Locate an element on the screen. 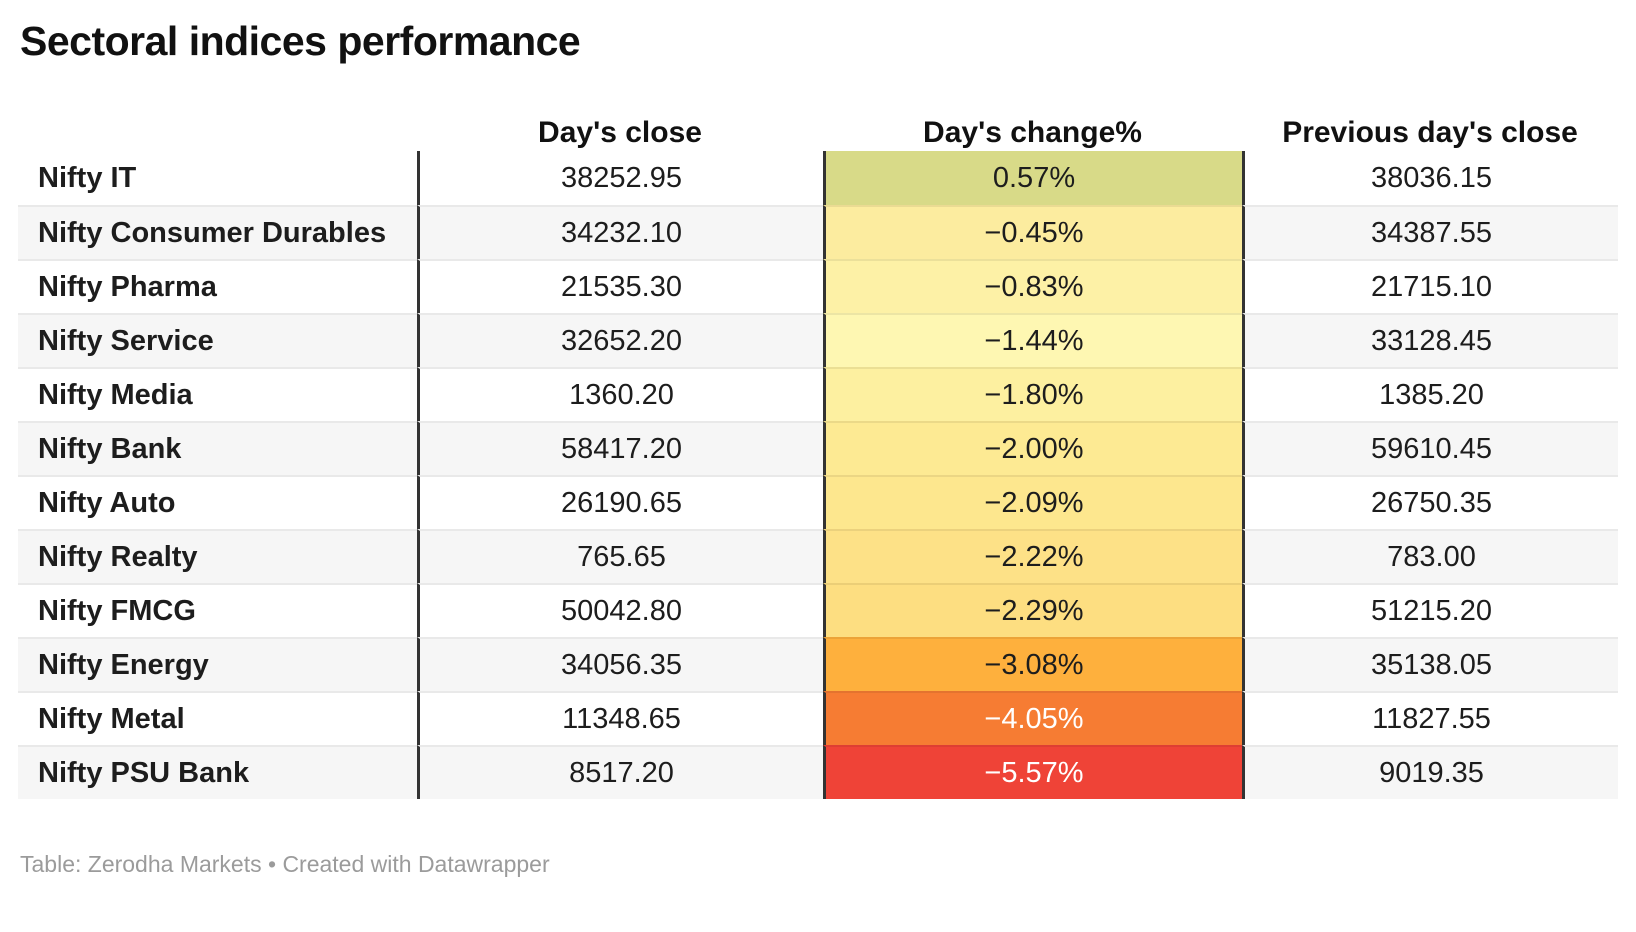 Image resolution: width=1636 pixels, height=932 pixels. row-label: Nifty Consumer Durables is located at coordinates (217, 232).